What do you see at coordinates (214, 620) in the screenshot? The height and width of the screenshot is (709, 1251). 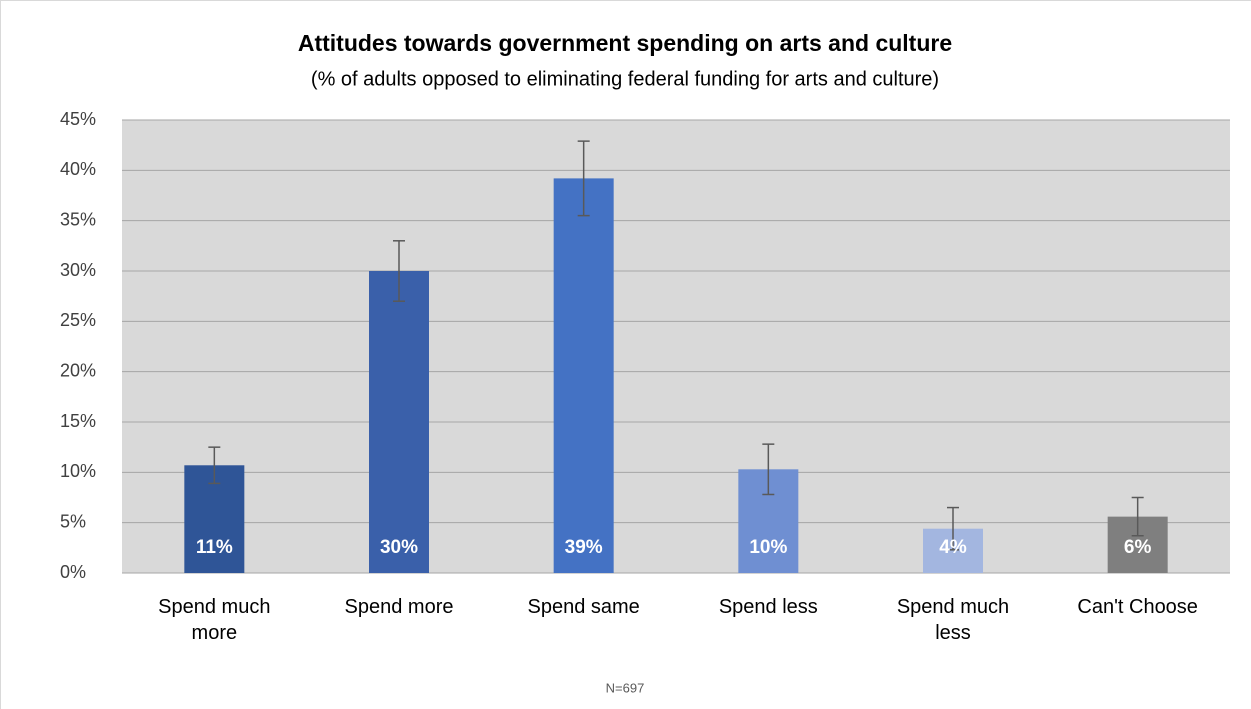 I see `x-tick-label: Spend much more` at bounding box center [214, 620].